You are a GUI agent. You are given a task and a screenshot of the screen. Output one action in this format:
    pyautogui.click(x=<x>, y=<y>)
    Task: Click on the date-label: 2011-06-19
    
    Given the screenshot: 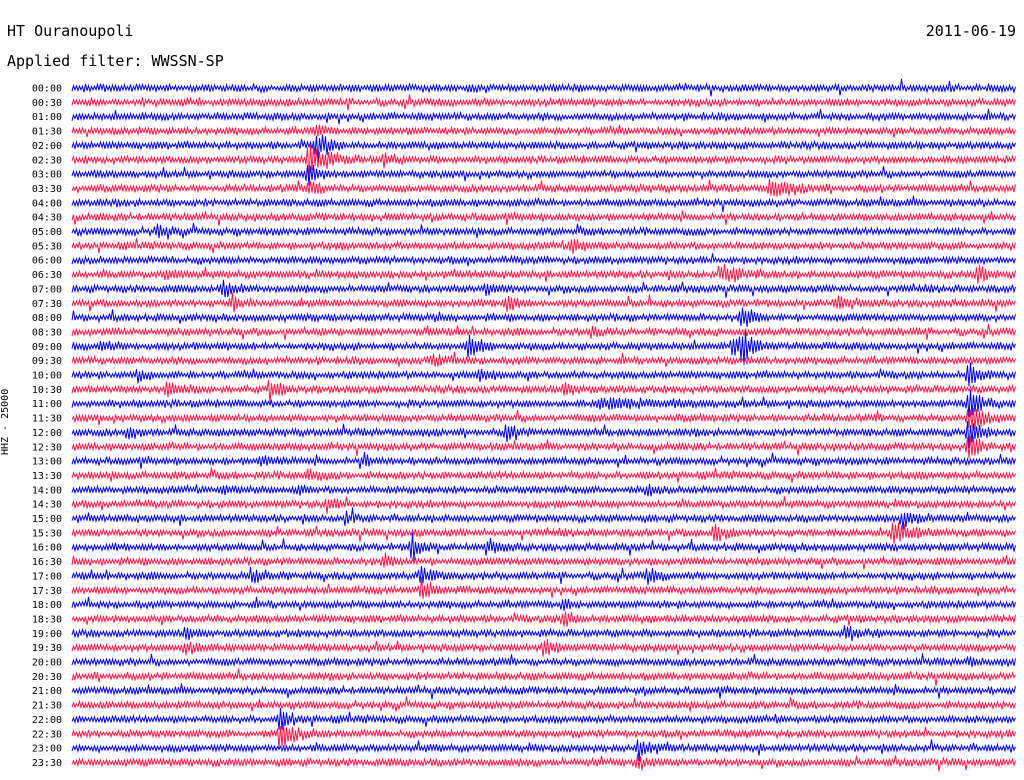 What is the action you would take?
    pyautogui.click(x=970, y=31)
    